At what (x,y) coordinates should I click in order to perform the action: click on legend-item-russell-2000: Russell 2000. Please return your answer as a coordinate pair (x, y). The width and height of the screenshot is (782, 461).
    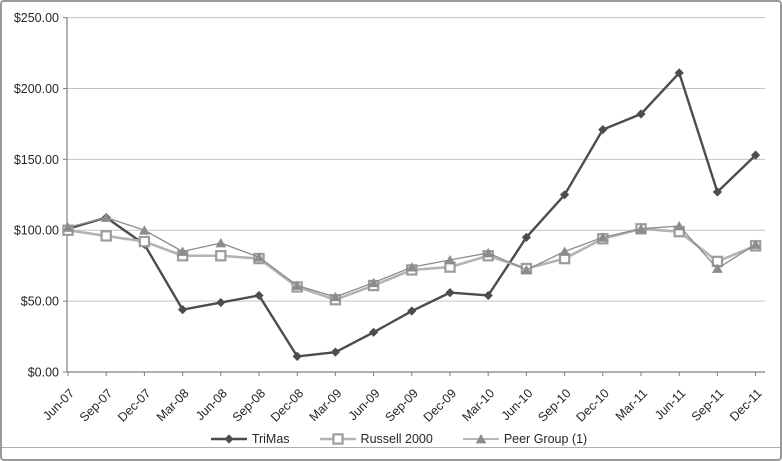
    Looking at the image, I should click on (376, 439).